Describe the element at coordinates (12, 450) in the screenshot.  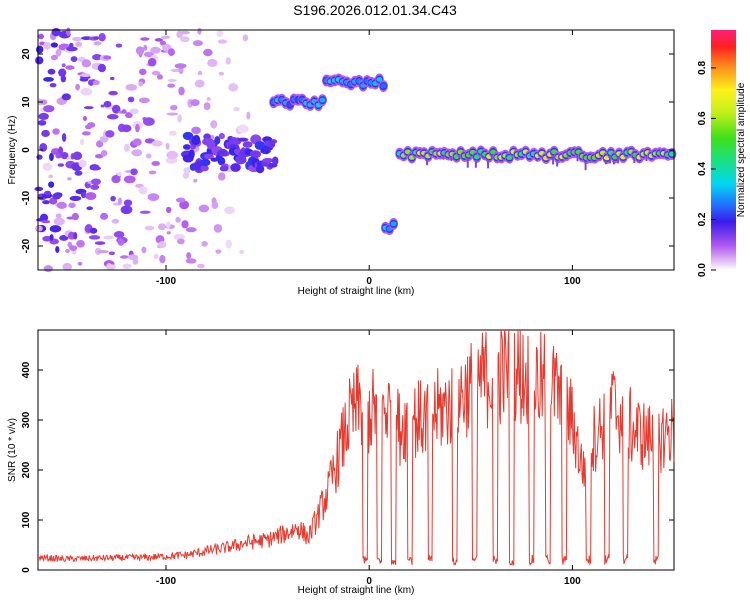
I see `snr-y-axis-label: SNR (10 * v/v)` at that location.